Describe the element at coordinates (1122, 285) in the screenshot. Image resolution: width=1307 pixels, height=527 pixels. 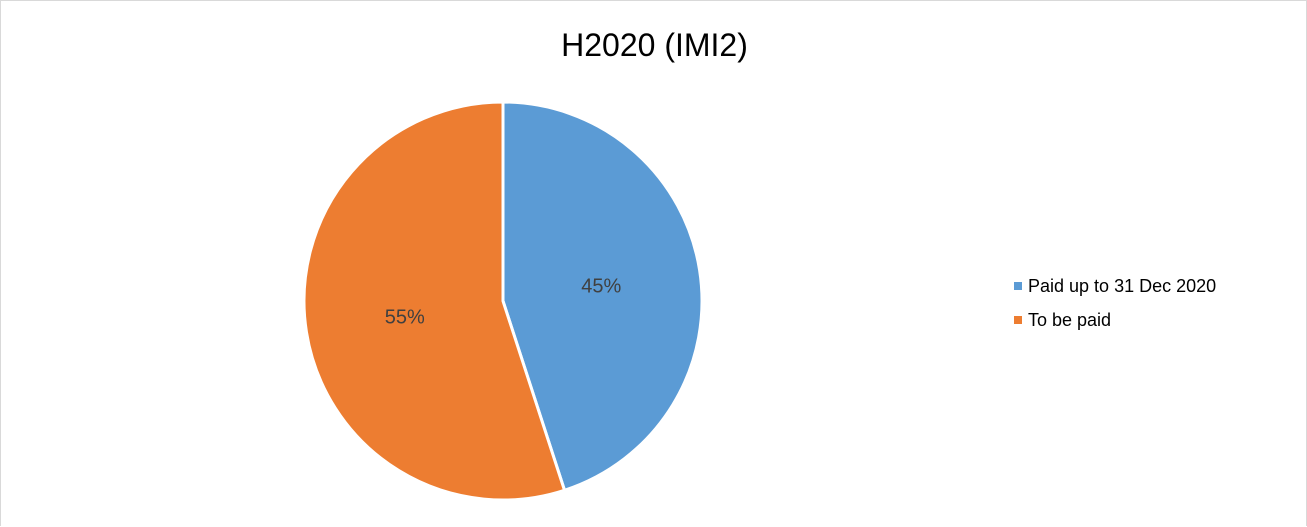
I see `legend-label-paid: Paid up to 31 Dec 2020` at that location.